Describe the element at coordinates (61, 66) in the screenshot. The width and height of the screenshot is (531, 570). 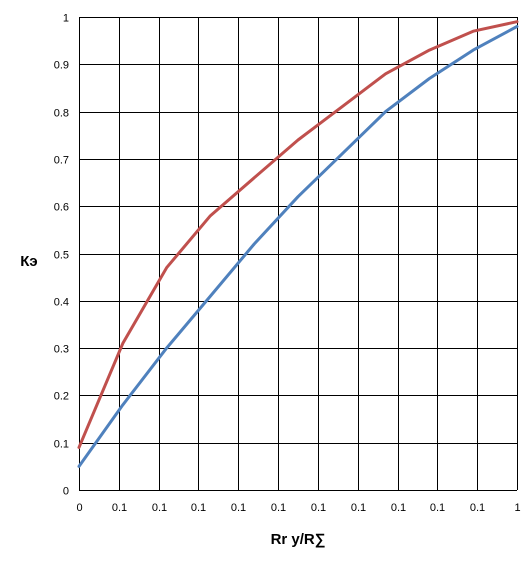
I see `y-tick-label: 0.9` at that location.